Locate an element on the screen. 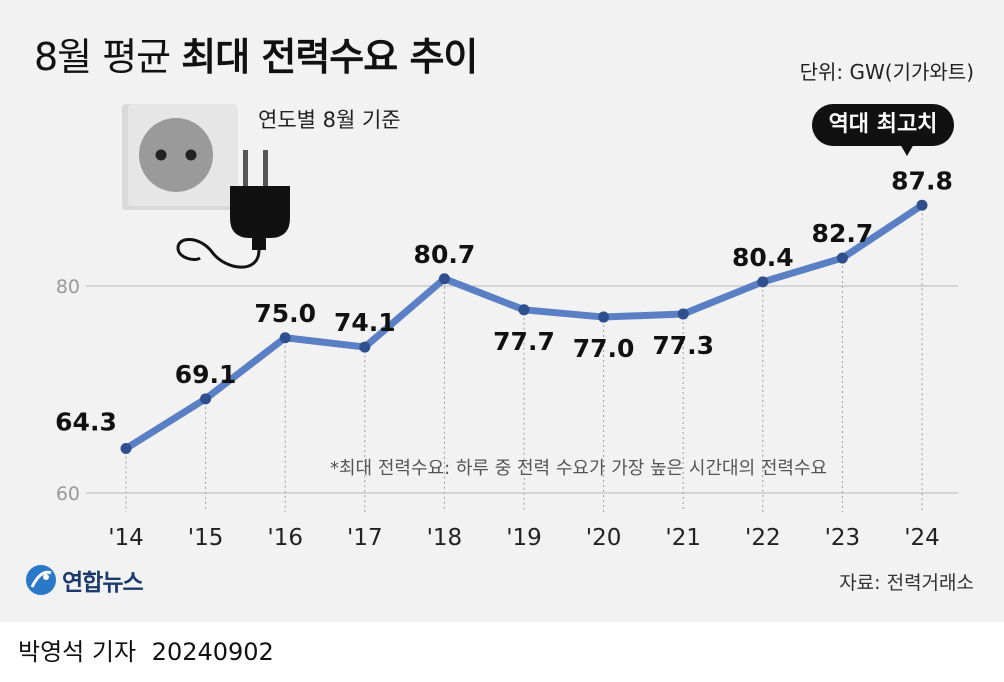 The image size is (1004, 682). plug-prong-right is located at coordinates (265, 169).